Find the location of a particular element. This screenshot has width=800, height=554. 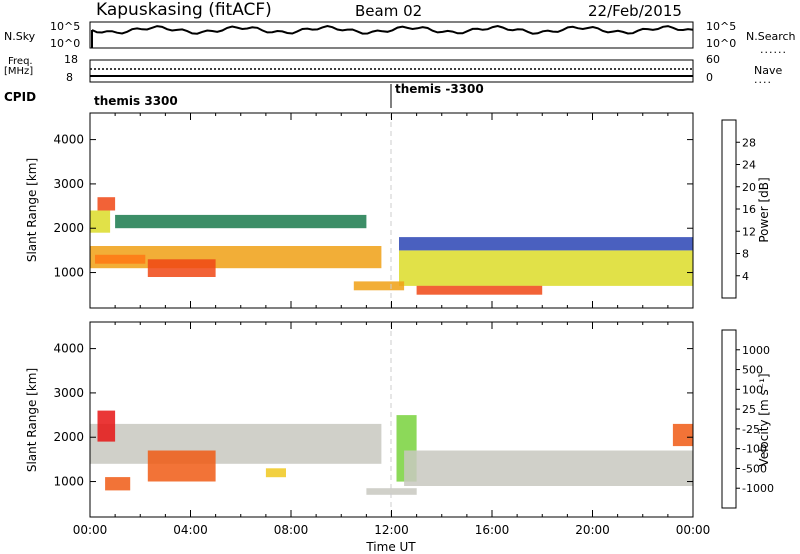

x-tick-label: 04:00 is located at coordinates (190, 530).